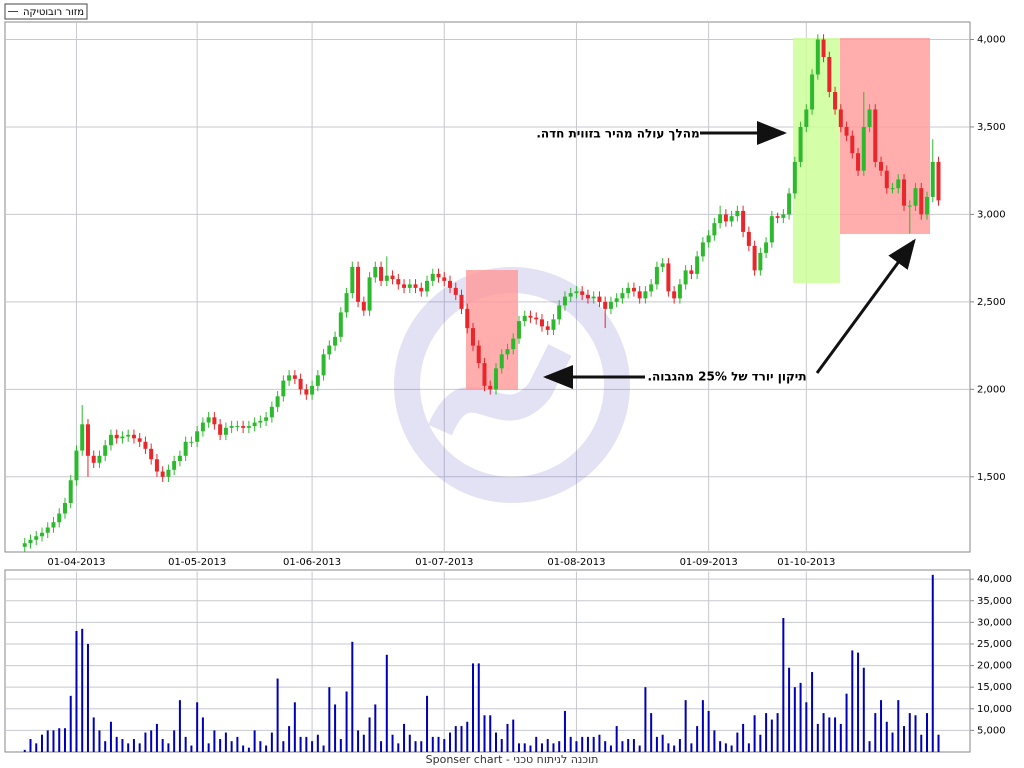 This screenshot has width=1024, height=768. I want to click on y-tick-label: 20,000, so click(994, 666).